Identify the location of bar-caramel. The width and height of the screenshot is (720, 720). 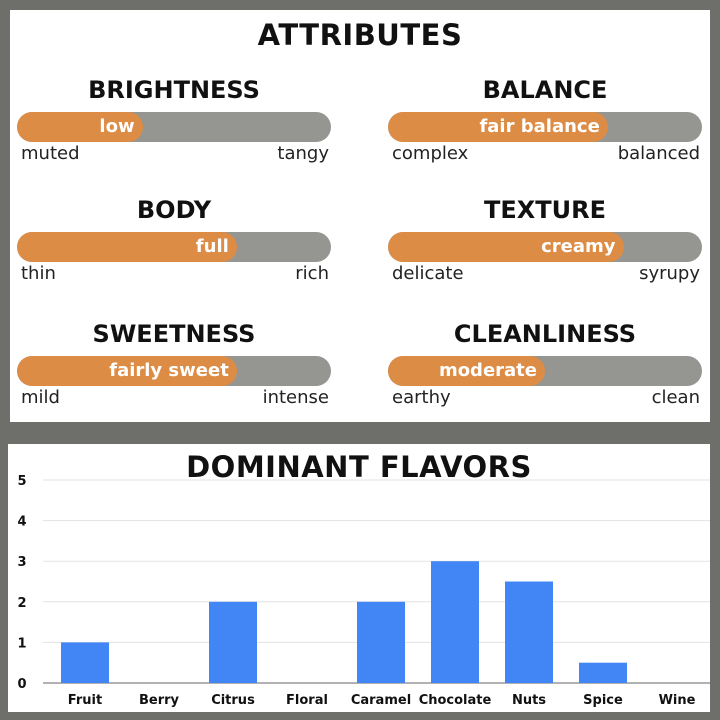
(381, 642).